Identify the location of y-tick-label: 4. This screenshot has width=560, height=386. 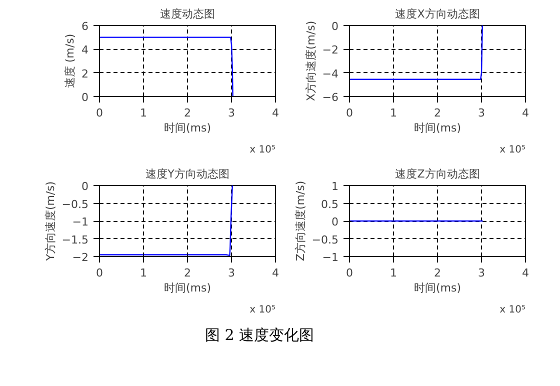
(85, 50).